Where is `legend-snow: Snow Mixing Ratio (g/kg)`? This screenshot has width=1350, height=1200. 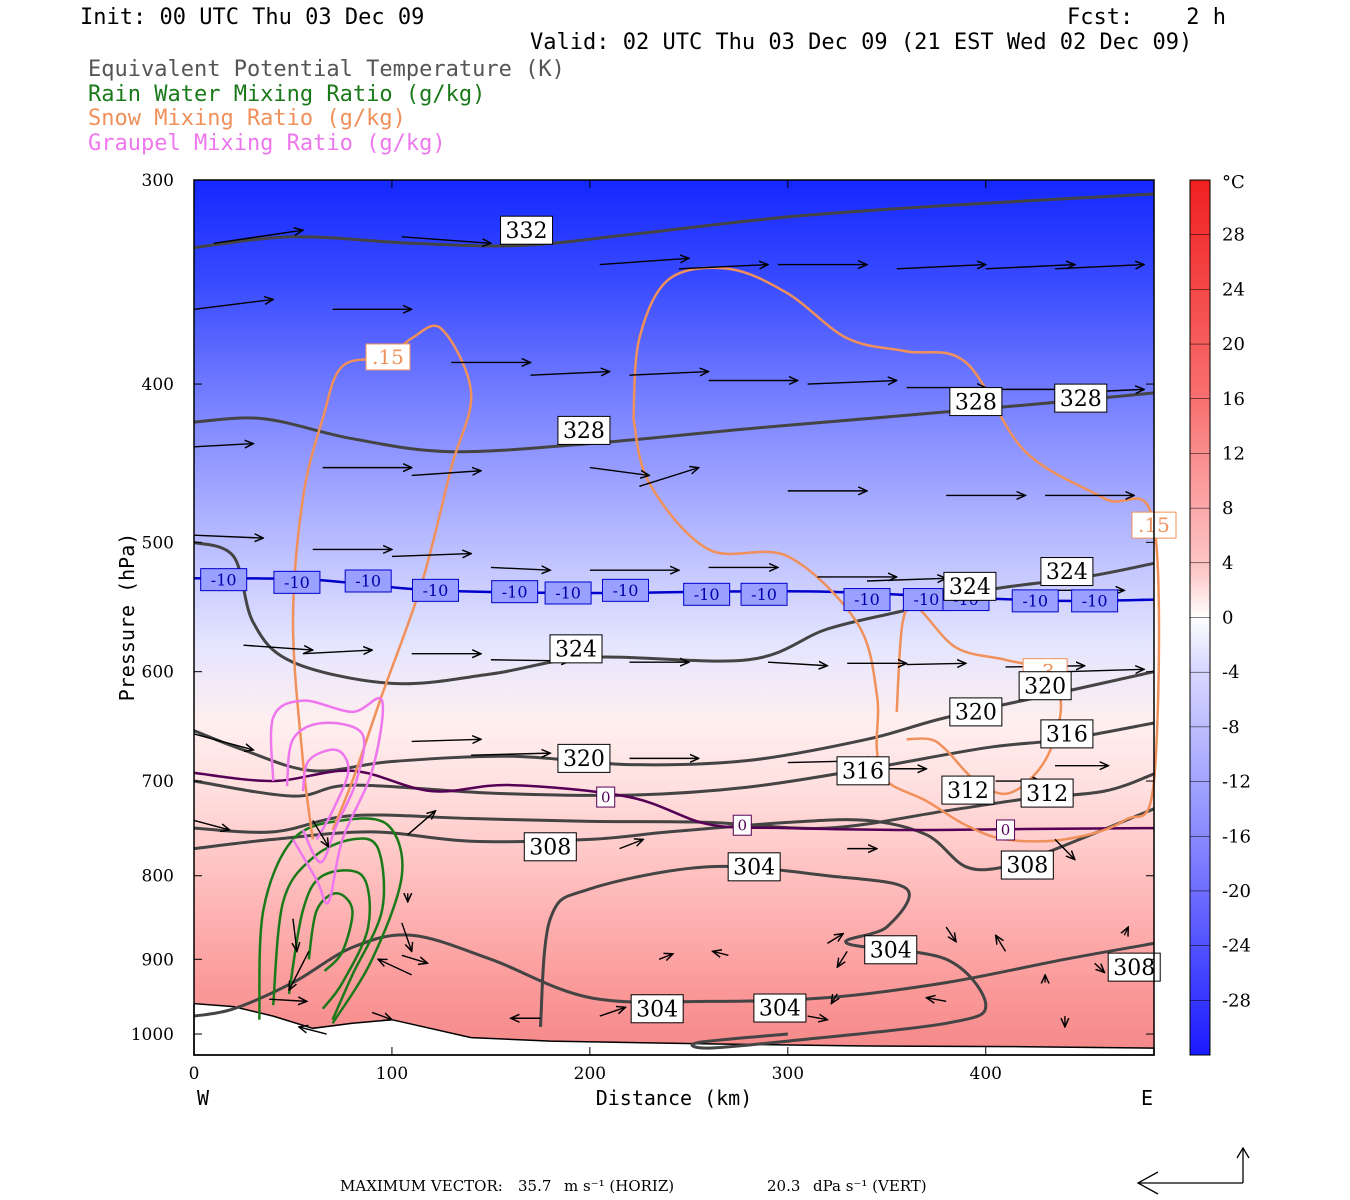
legend-snow: Snow Mixing Ratio (g/kg) is located at coordinates (247, 118).